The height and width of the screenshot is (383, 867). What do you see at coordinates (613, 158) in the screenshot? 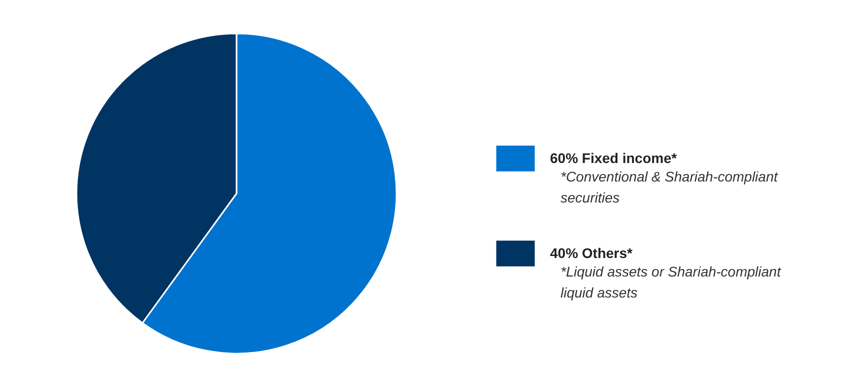
I see `legend-label: 60% Fixed income*` at bounding box center [613, 158].